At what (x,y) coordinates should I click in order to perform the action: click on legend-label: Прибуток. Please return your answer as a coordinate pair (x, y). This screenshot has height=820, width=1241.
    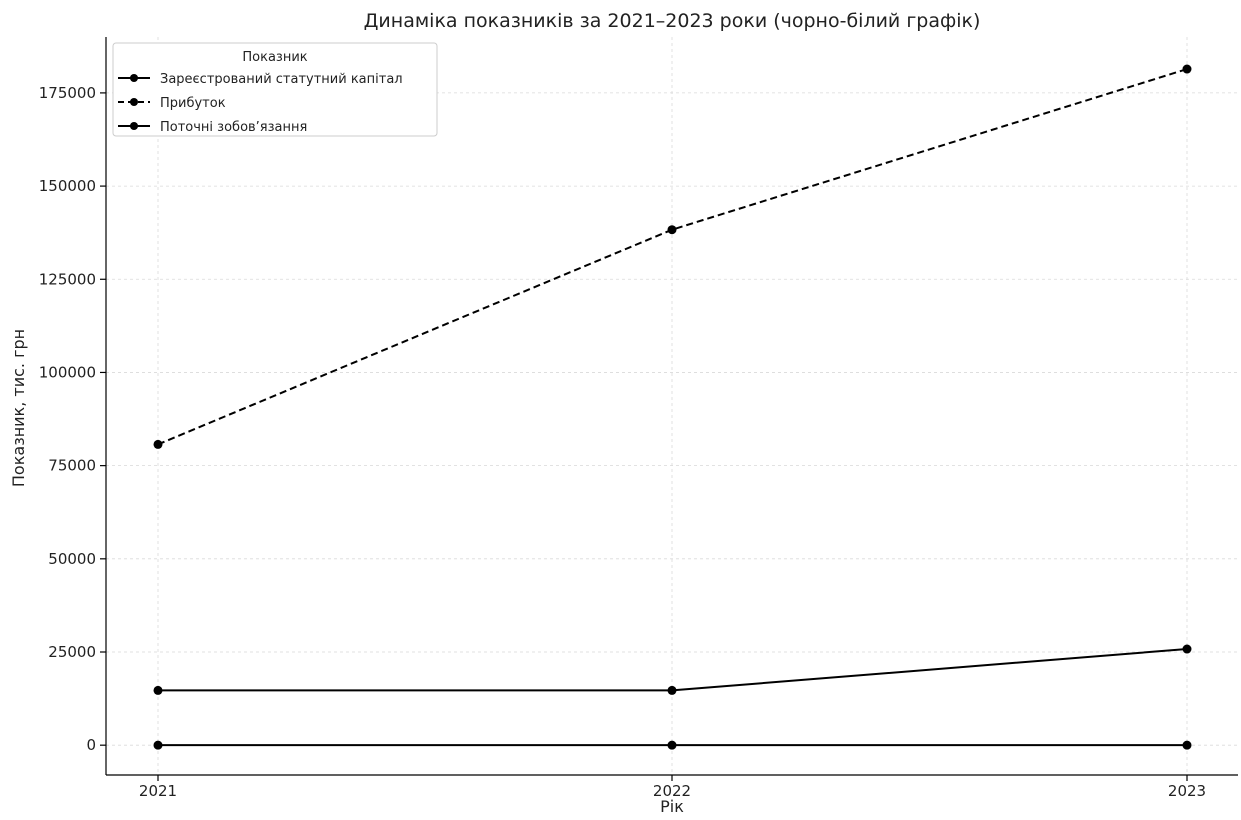
    Looking at the image, I should click on (193, 103).